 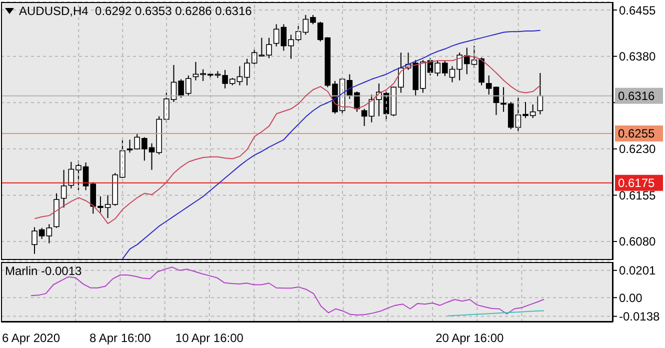 What do you see at coordinates (637, 95) in the screenshot?
I see `ref-line-label: 0.6316` at bounding box center [637, 95].